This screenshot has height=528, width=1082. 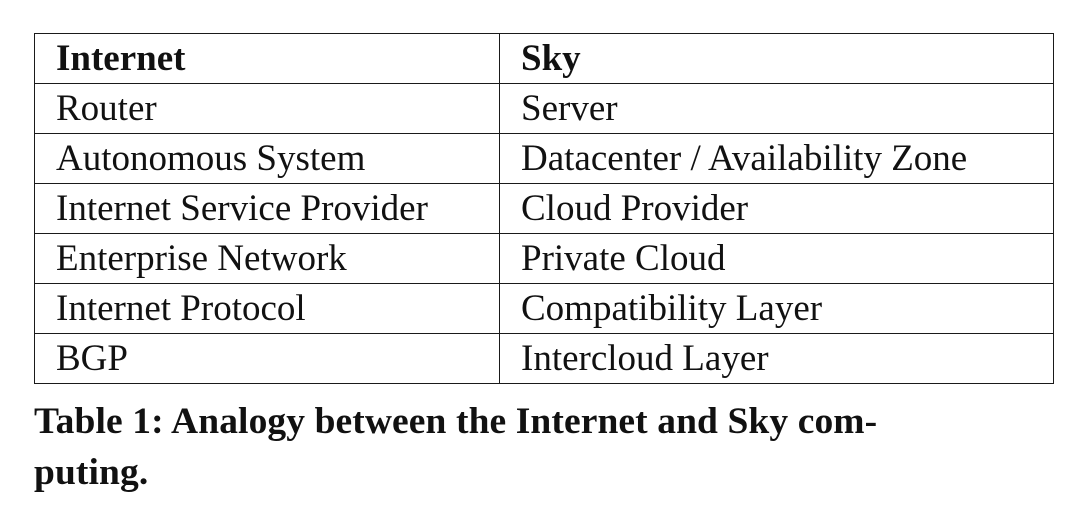 I want to click on cell-sky: Datacenter / Availability Zone, so click(x=776, y=158).